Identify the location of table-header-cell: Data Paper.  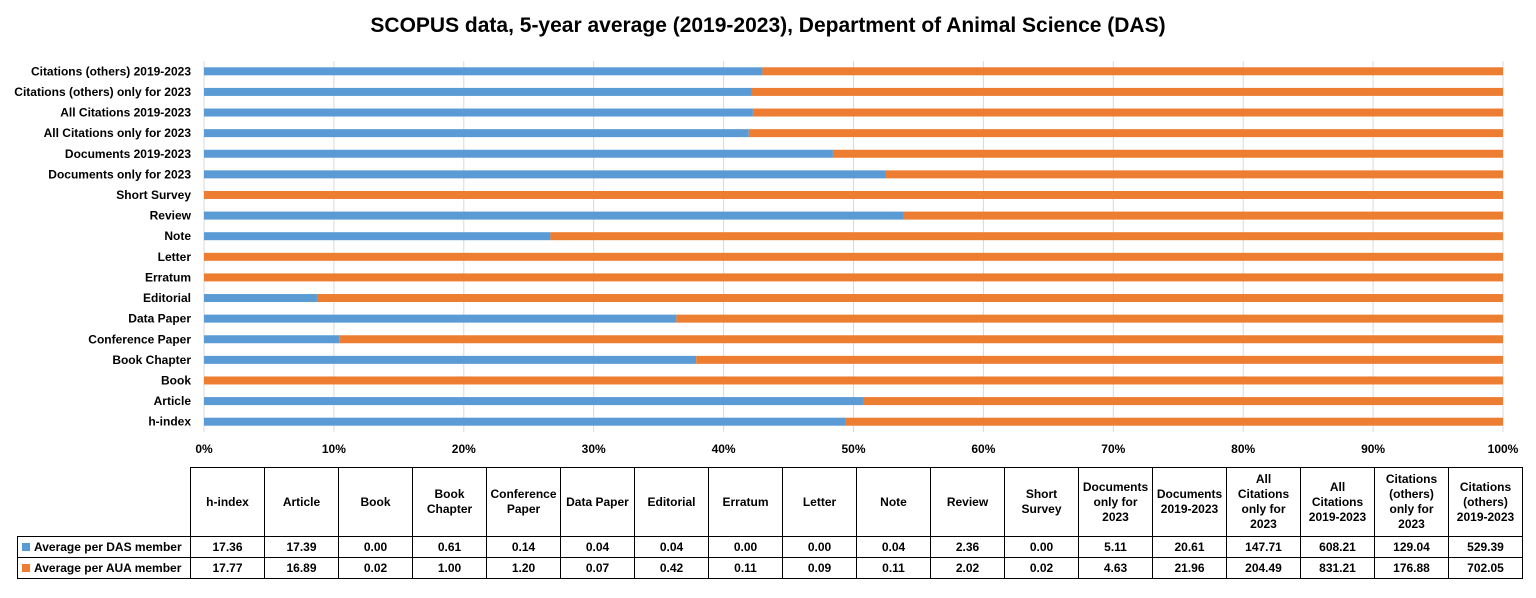
(597, 502).